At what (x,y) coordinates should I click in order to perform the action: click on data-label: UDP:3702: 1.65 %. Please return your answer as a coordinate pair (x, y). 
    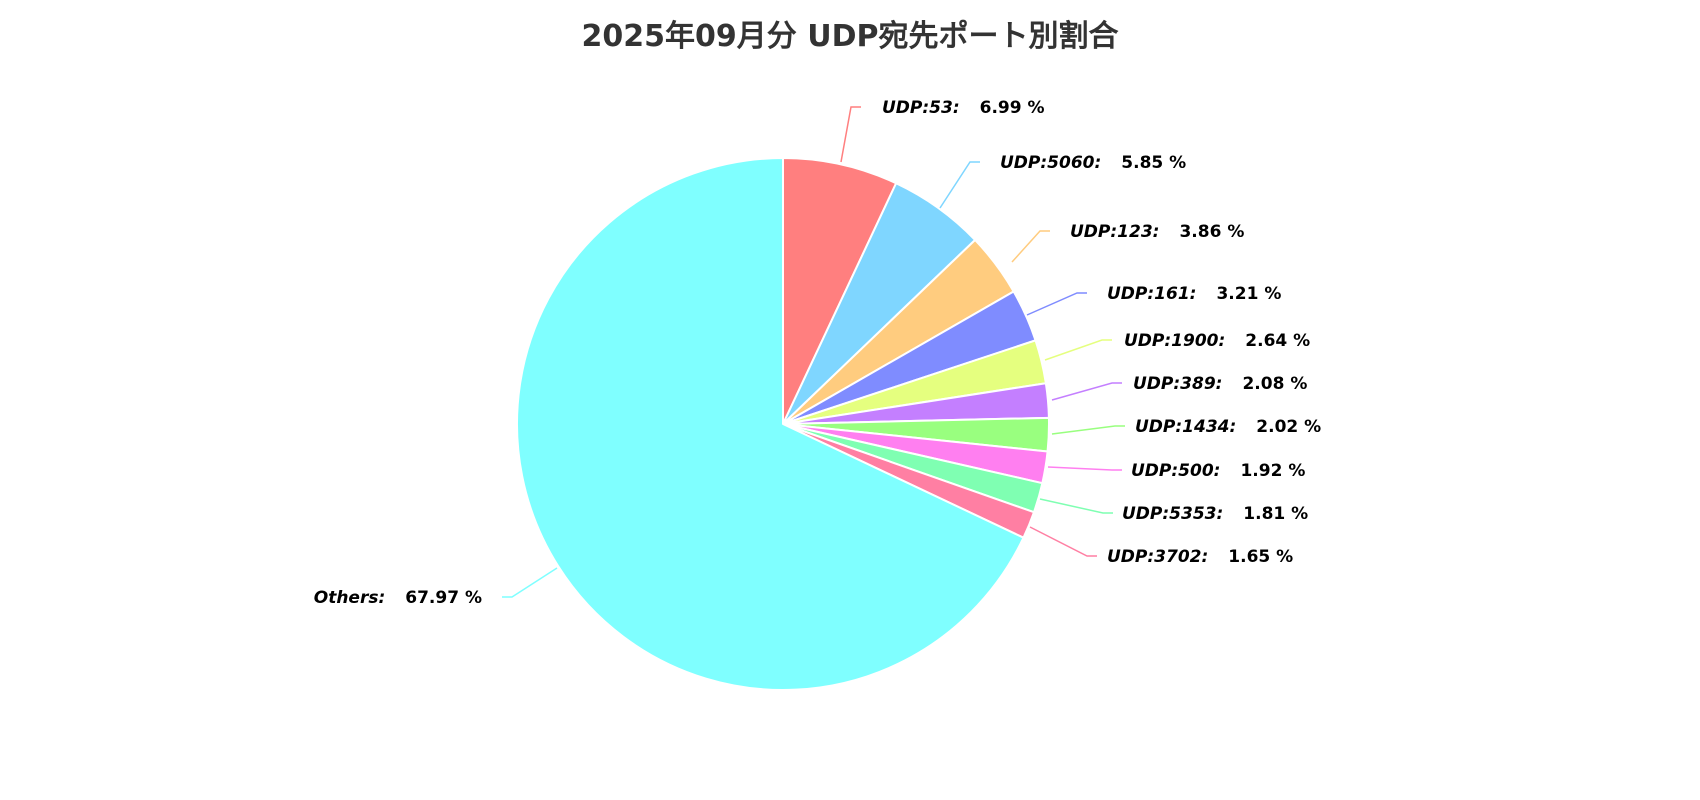
    Looking at the image, I should click on (1200, 557).